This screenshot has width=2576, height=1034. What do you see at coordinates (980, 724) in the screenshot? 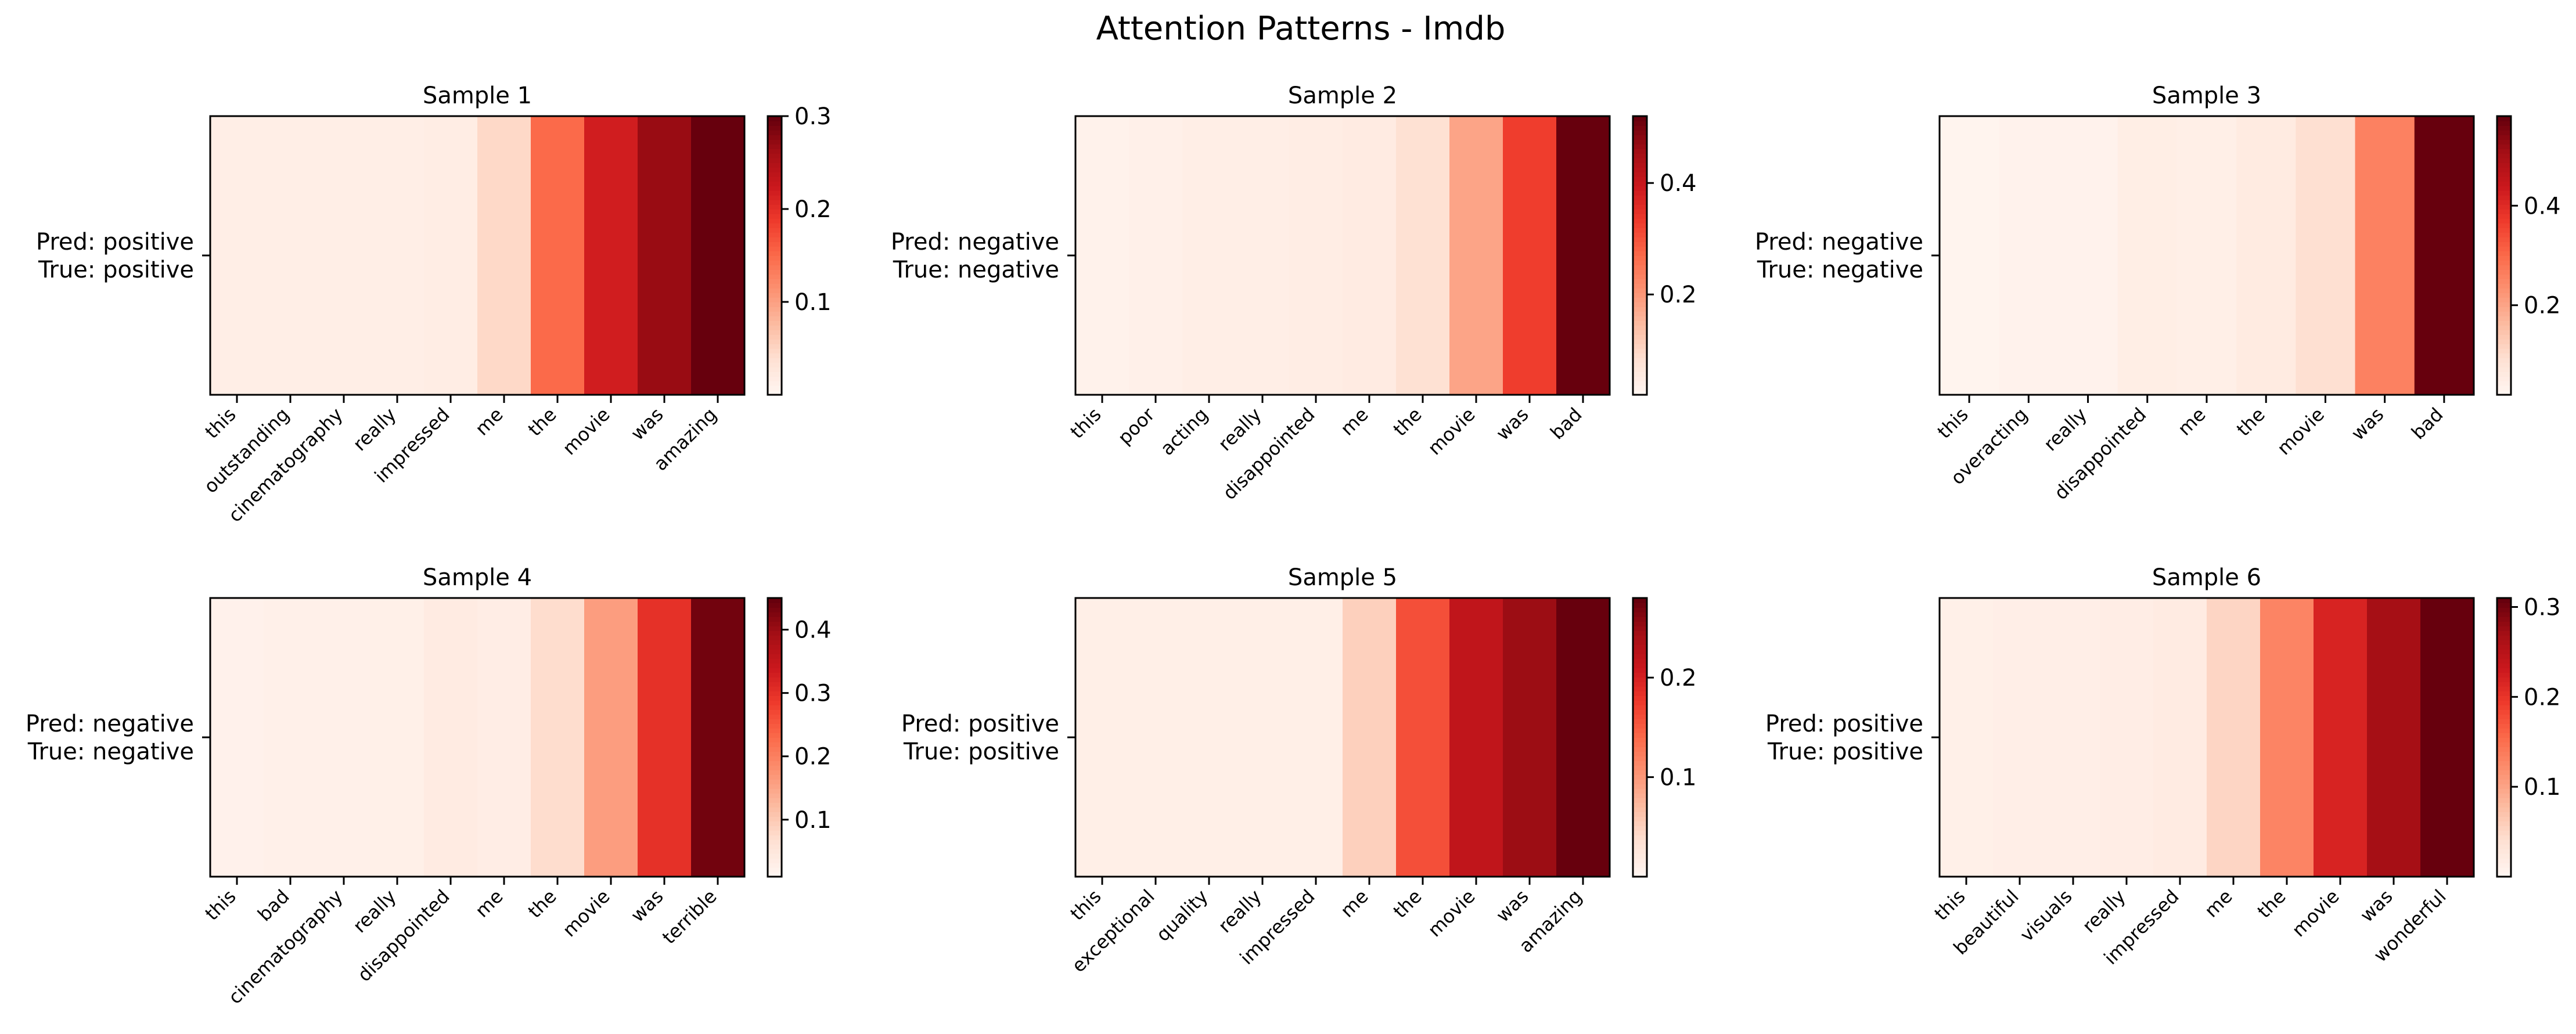
I see `row-label: Pred: positive` at bounding box center [980, 724].